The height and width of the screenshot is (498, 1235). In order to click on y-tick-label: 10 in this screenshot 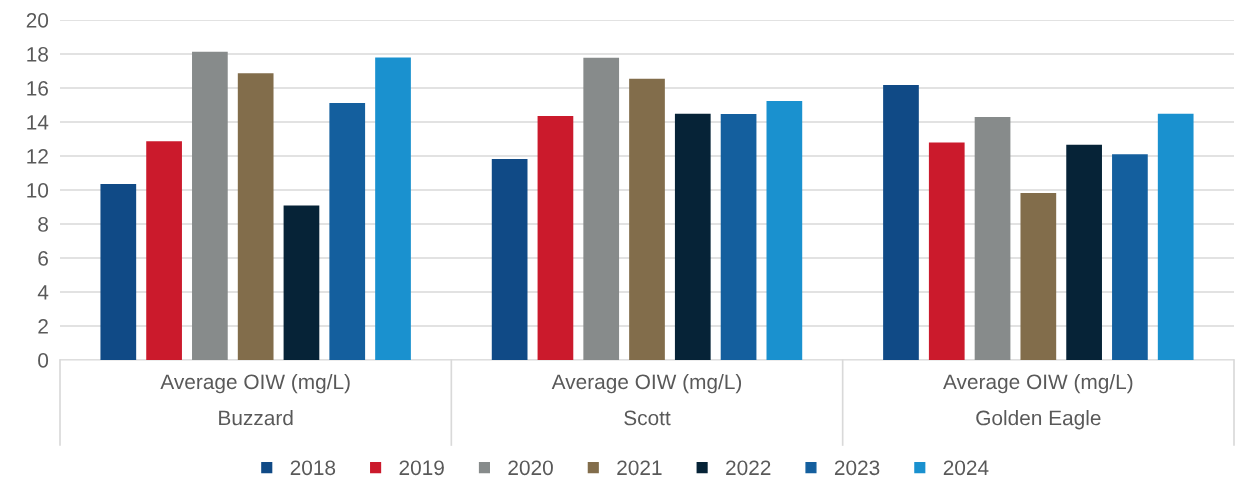, I will do `click(38, 190)`.